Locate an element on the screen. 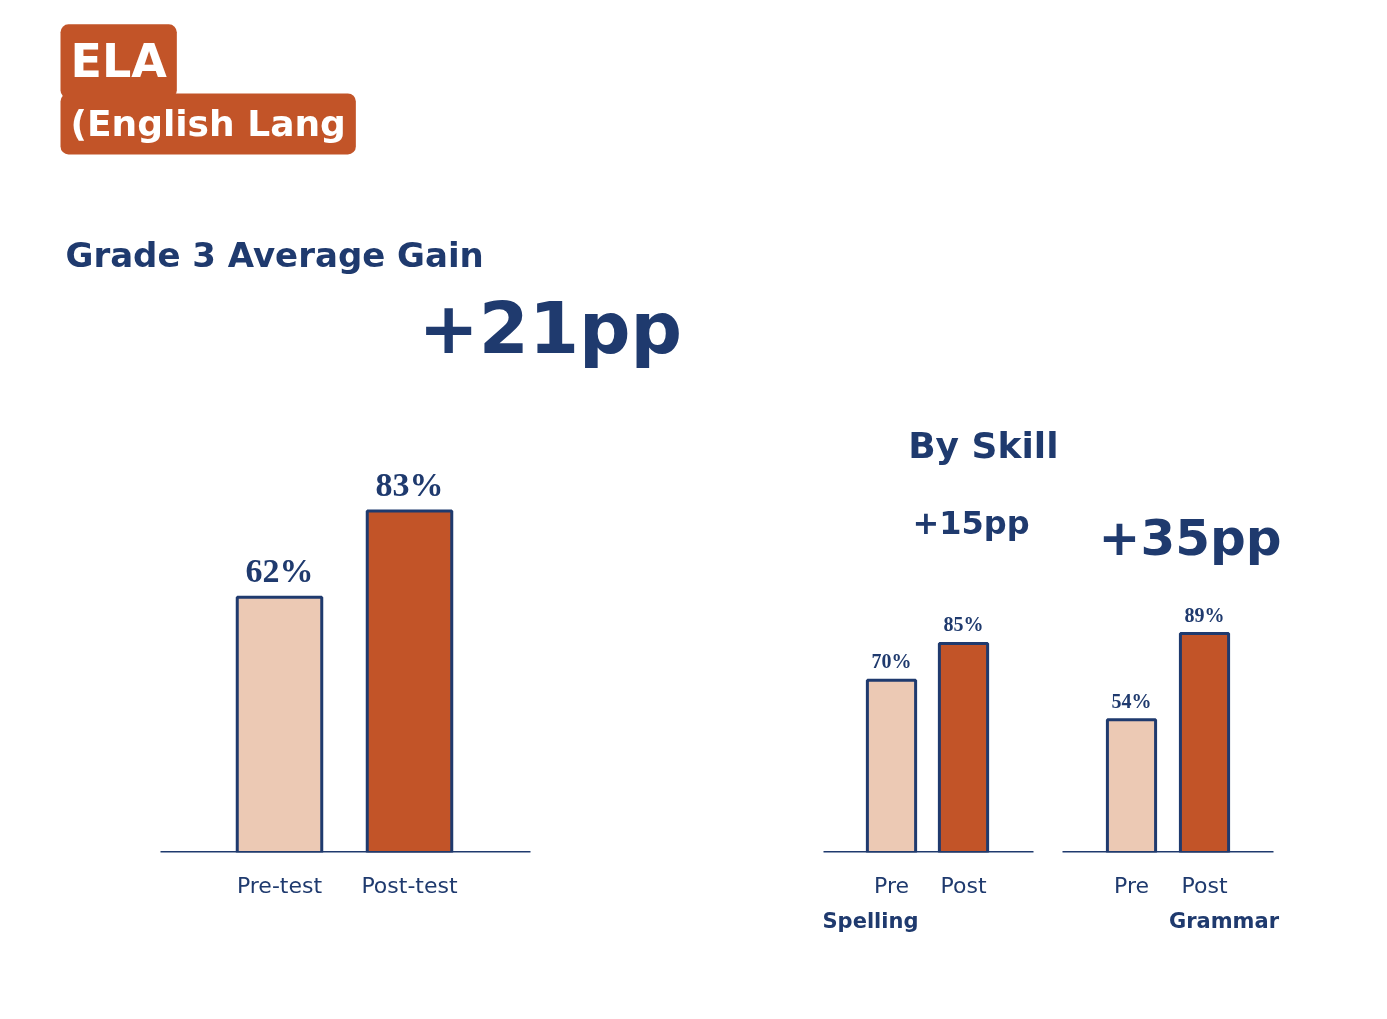  text: +21pp is located at coordinates (550, 327).